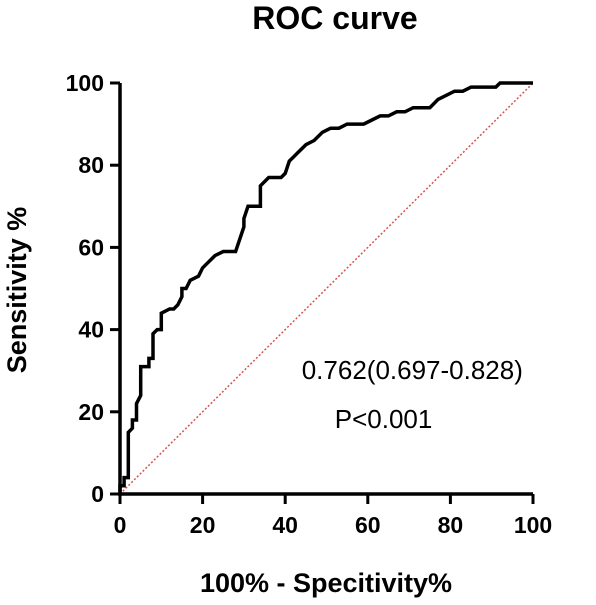 Image resolution: width=596 pixels, height=605 pixels. I want to click on y-tick-label: 20, so click(91, 412).